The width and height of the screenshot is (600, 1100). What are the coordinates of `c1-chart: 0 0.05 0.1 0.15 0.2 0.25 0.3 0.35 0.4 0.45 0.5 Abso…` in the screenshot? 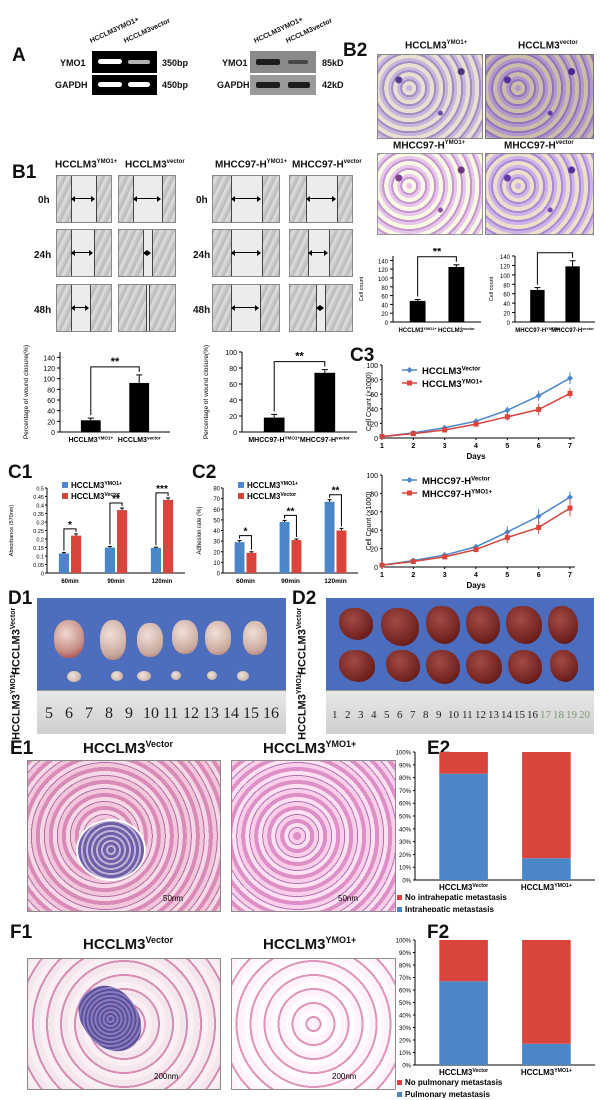 It's located at (97, 533).